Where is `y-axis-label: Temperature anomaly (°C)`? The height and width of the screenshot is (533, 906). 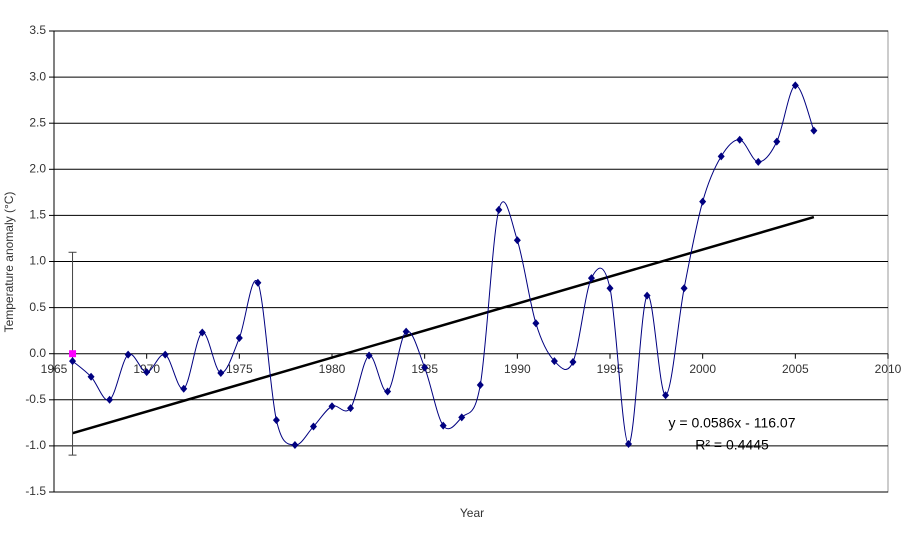
y-axis-label: Temperature anomaly (°C) is located at coordinates (9, 262).